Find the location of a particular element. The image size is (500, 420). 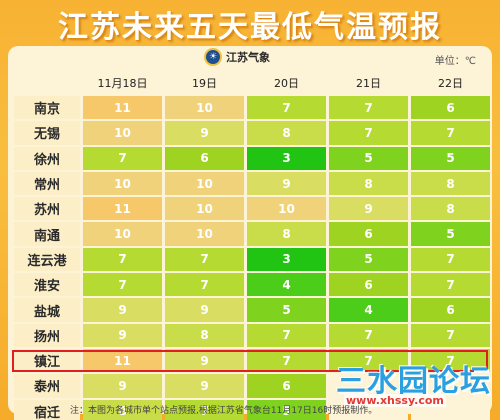

city-label: 镇江 is located at coordinates (47, 360).